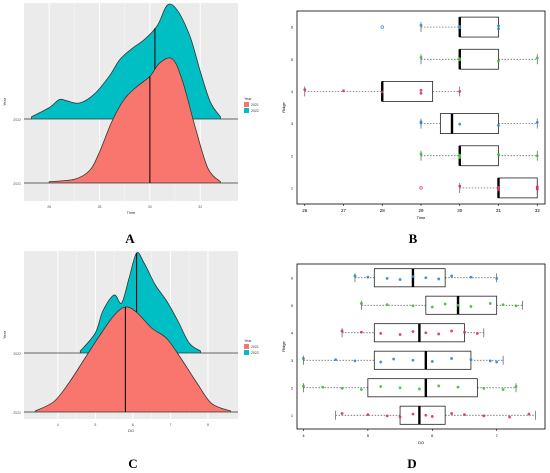  Describe the element at coordinates (17, 120) in the screenshot. I see `y-tick-label: 2022` at that location.